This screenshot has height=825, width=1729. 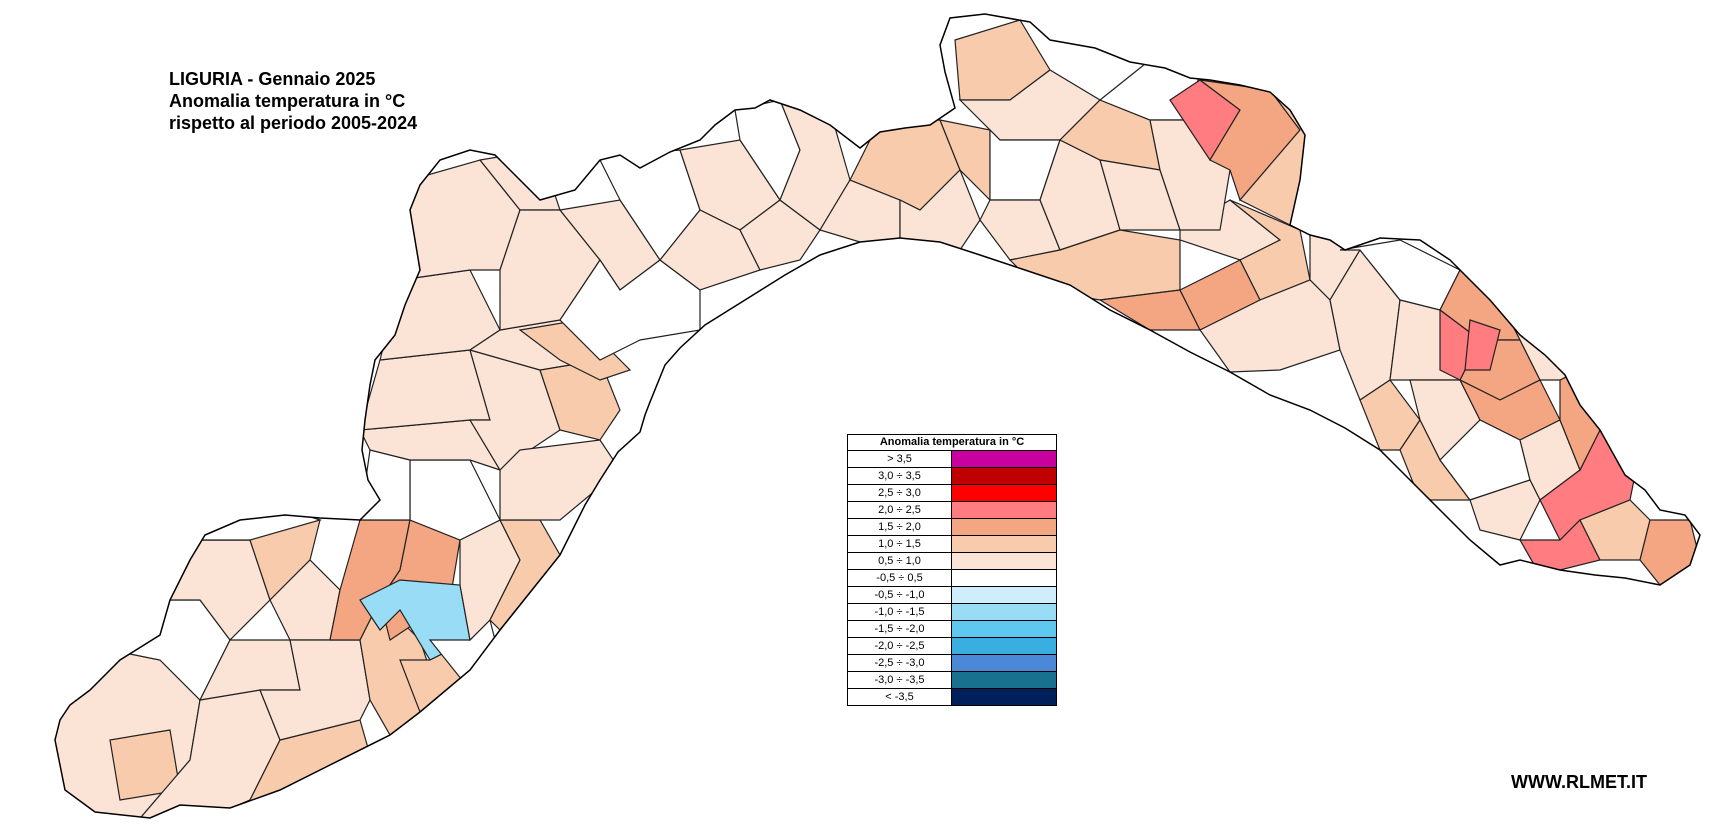 I want to click on legend-row: 2,5 ÷ 3,0, so click(x=952, y=493).